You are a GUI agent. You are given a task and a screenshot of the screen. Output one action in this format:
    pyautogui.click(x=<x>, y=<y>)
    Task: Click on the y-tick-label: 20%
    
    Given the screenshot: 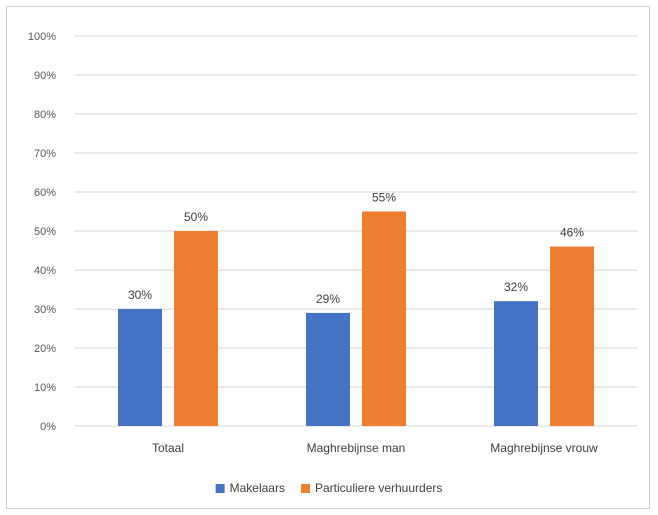 What is the action you would take?
    pyautogui.click(x=45, y=349)
    